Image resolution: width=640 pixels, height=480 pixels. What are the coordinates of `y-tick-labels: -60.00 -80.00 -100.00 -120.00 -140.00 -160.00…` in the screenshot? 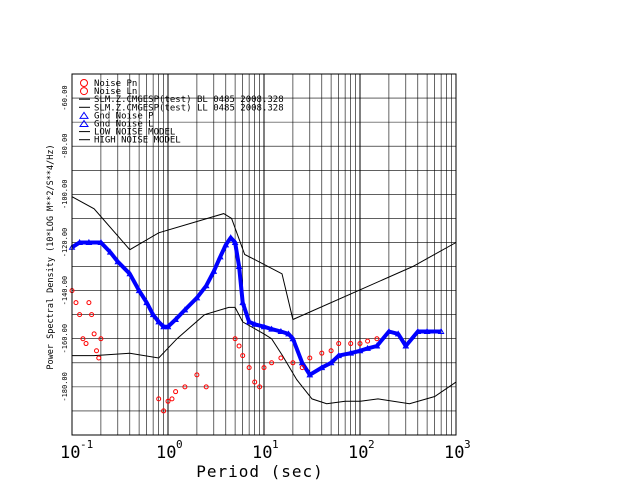 It's located at (65, 243).